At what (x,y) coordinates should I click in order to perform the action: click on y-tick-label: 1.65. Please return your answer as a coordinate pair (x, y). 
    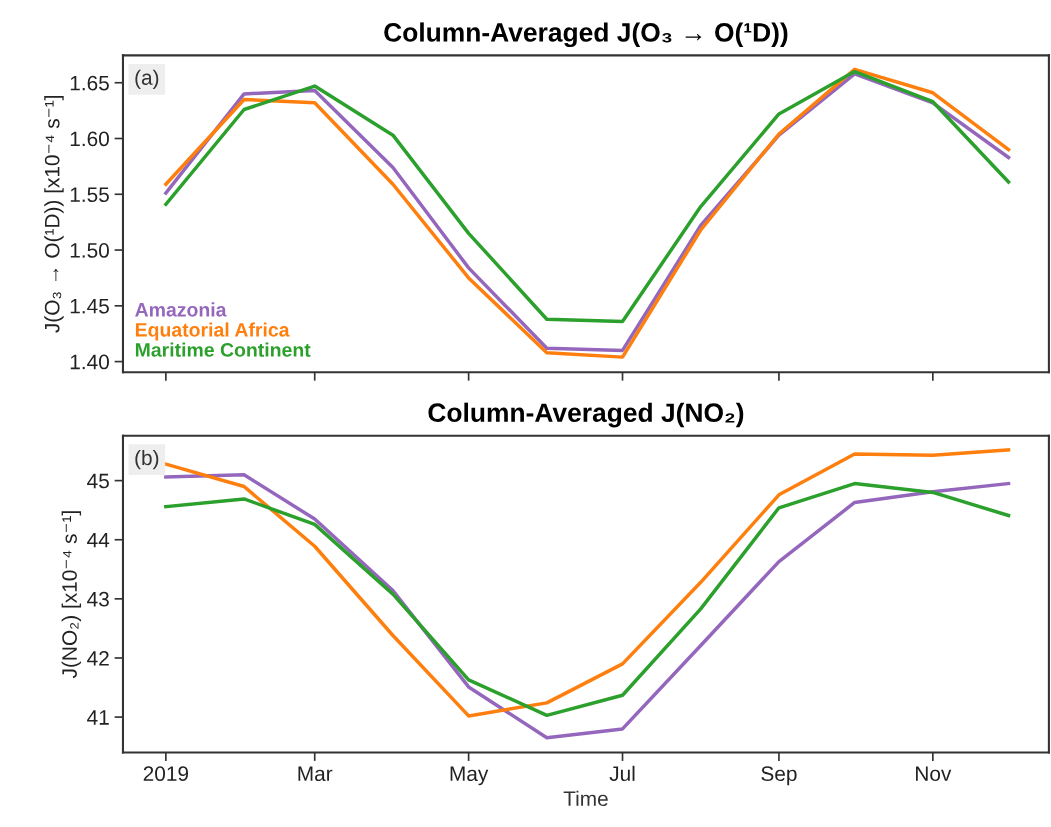
    Looking at the image, I should click on (89, 83).